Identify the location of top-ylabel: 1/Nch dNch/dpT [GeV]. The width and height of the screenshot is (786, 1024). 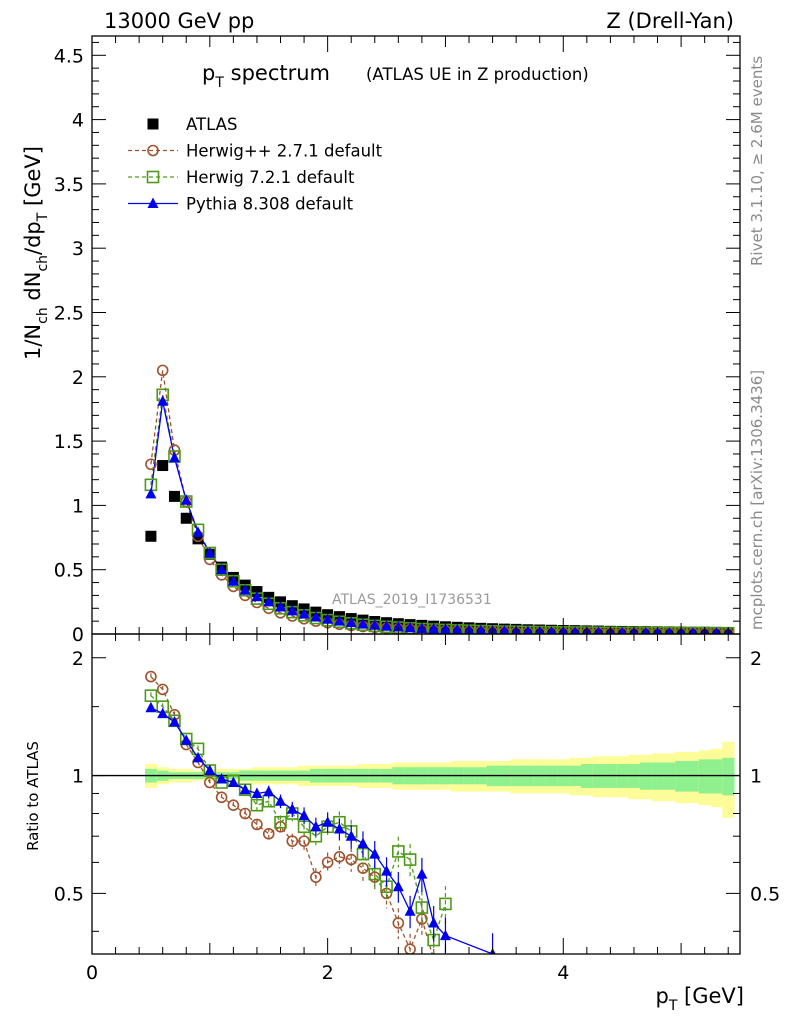
(36, 253).